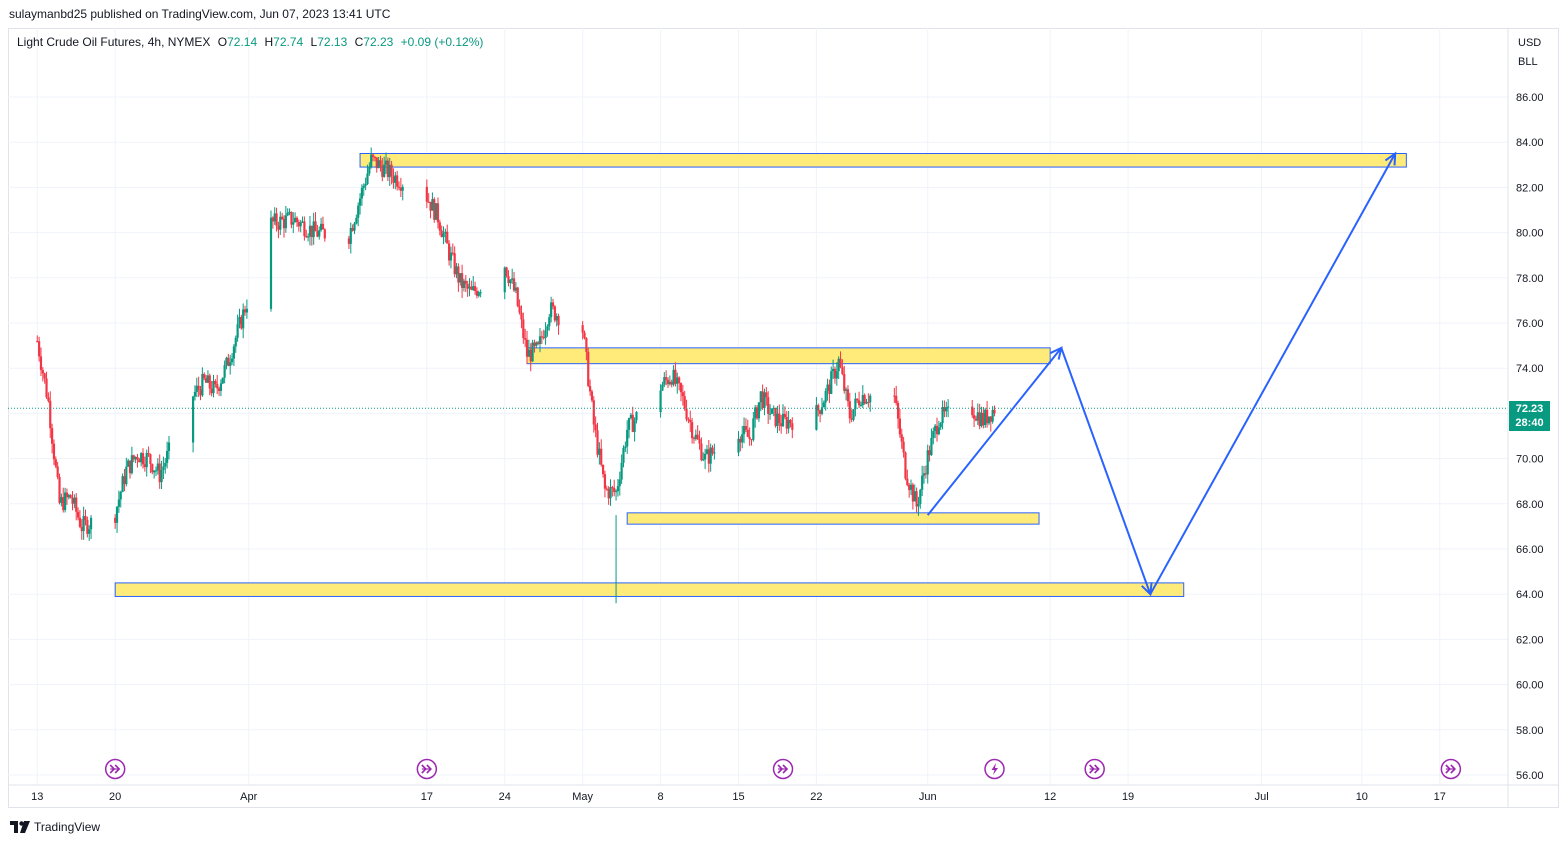  Describe the element at coordinates (269, 42) in the screenshot. I see `high-label: H` at that location.